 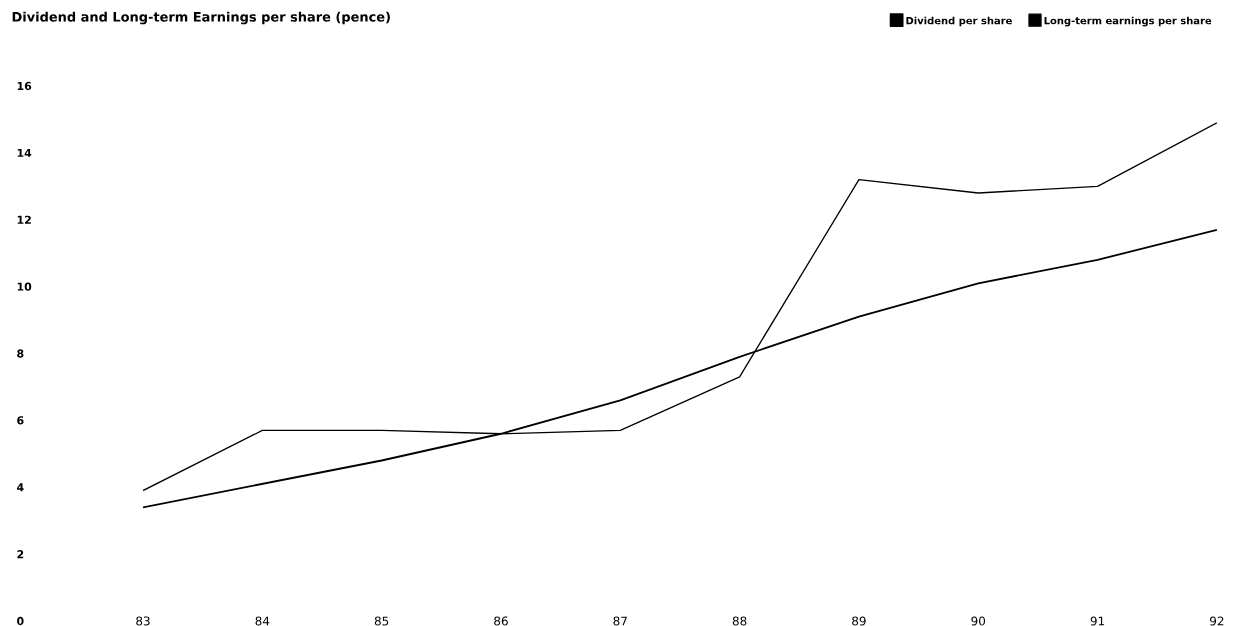 I want to click on x-tick-label: 92, so click(x=1217, y=621).